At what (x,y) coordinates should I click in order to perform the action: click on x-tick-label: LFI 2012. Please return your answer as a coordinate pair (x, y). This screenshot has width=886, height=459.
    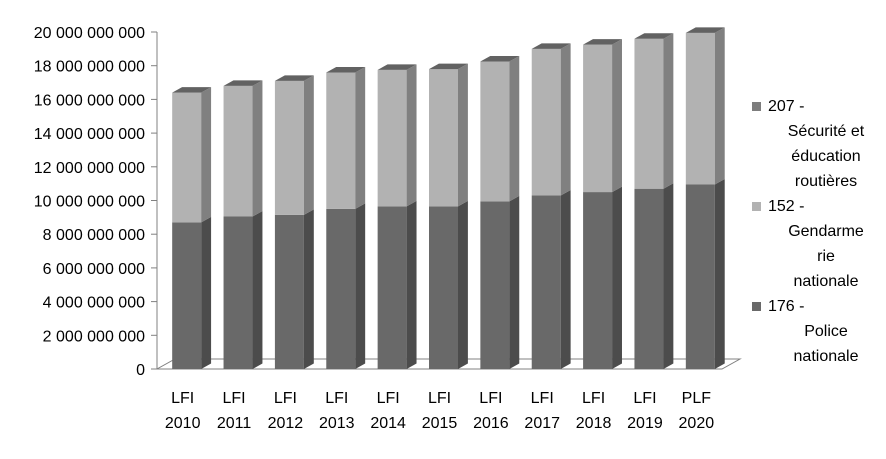
    Looking at the image, I should click on (286, 411).